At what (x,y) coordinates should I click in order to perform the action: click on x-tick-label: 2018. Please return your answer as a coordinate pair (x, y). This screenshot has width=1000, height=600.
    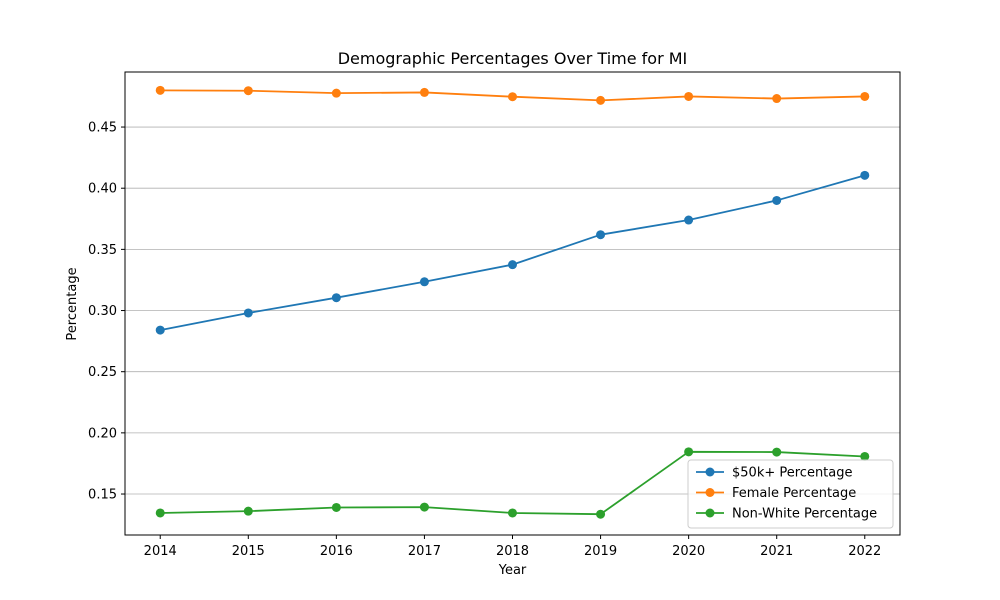
    Looking at the image, I should click on (512, 551).